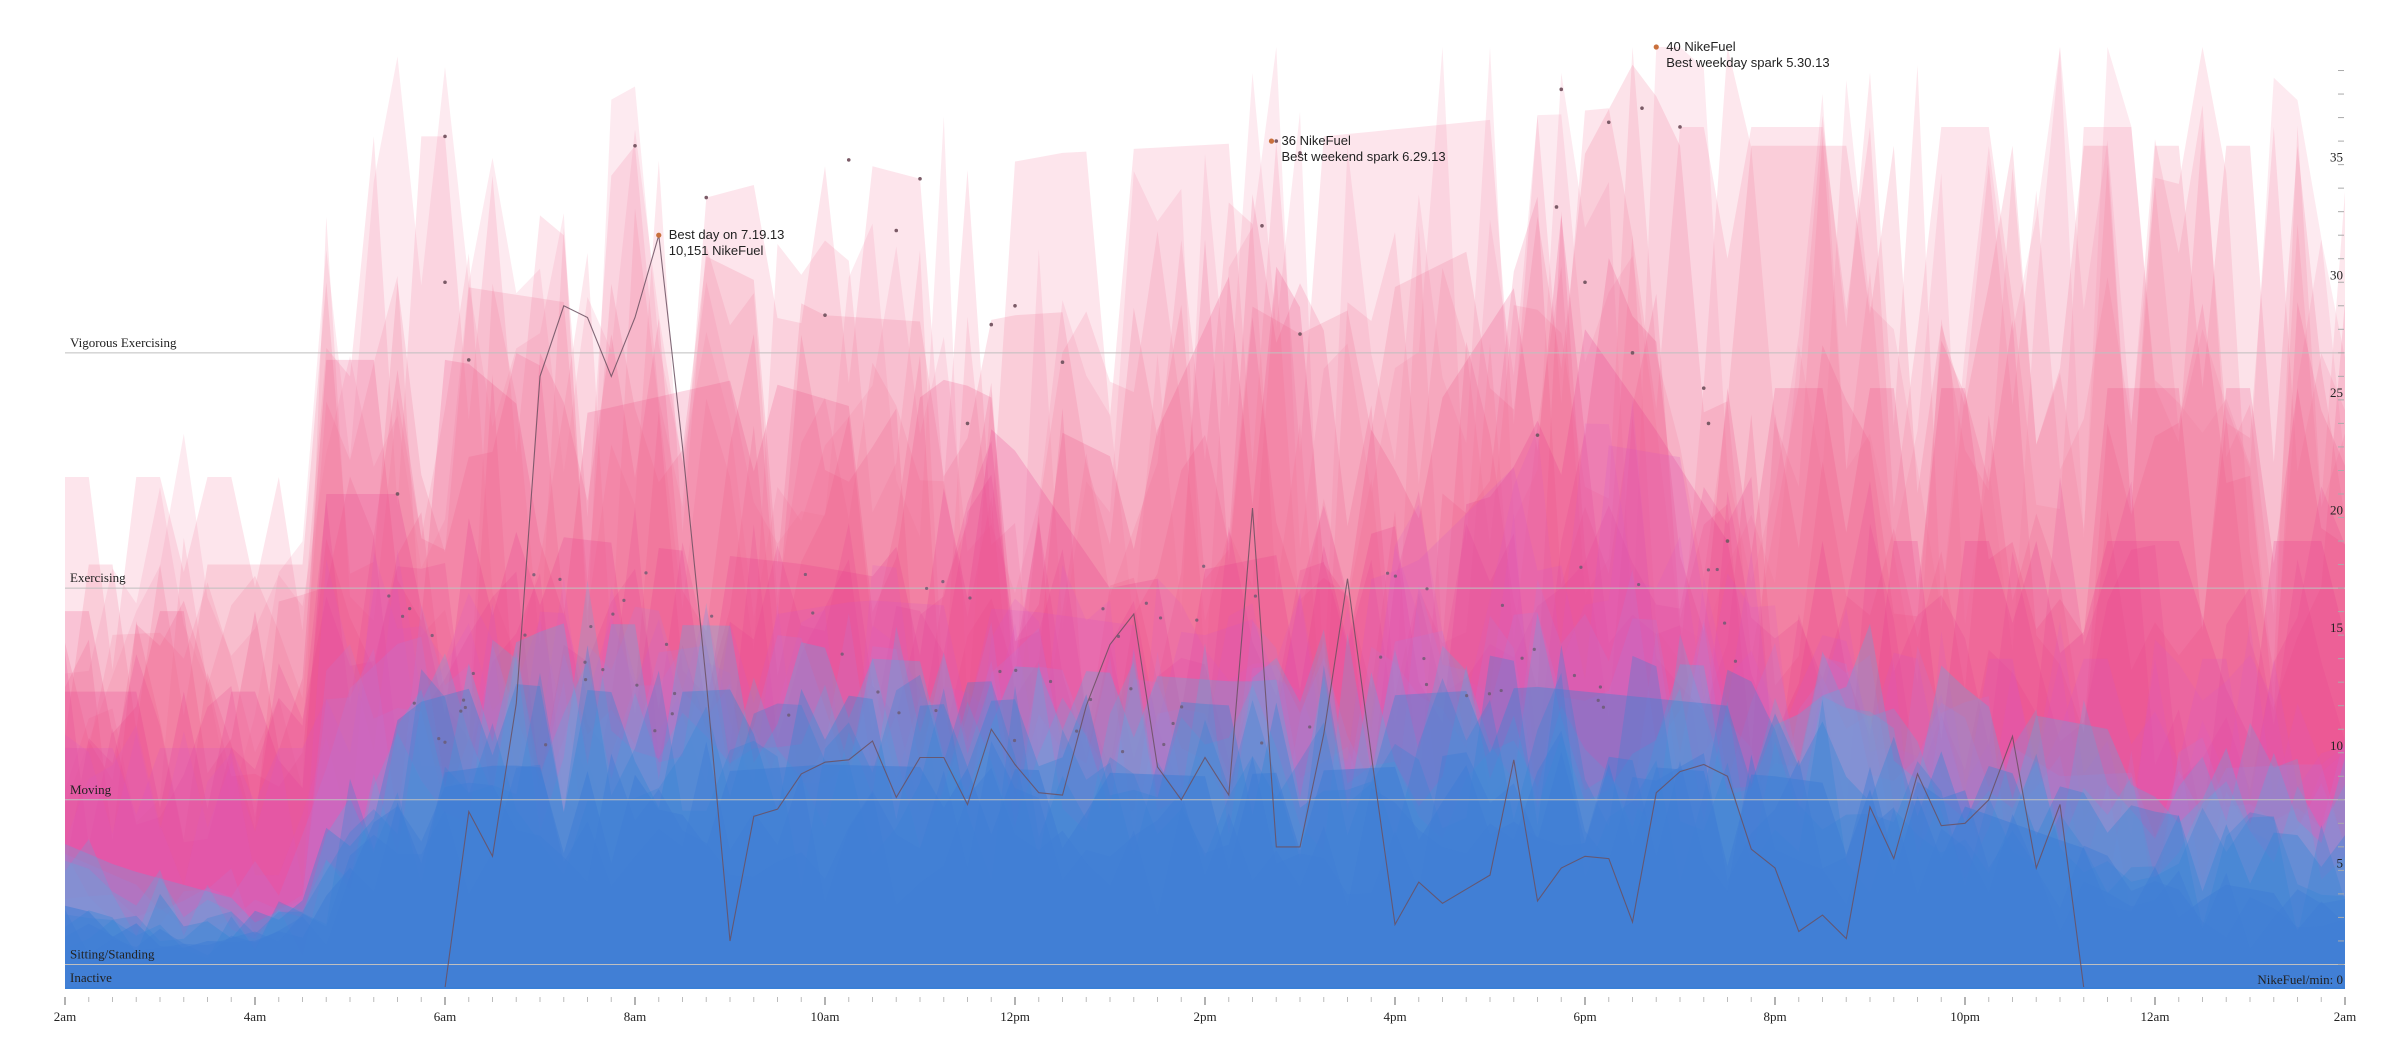 The image size is (2400, 1056). I want to click on y-tick-label: 15, so click(2336, 627).